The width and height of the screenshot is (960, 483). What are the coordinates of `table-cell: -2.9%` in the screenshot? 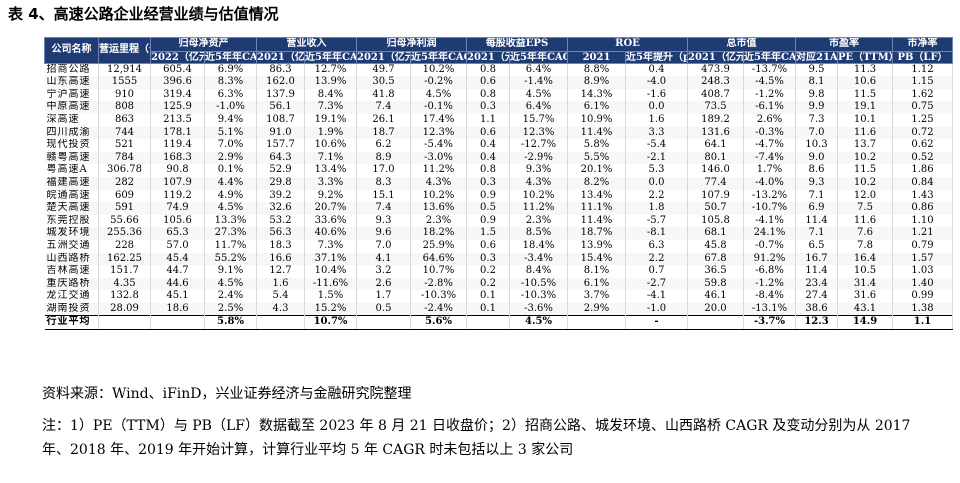 It's located at (538, 158).